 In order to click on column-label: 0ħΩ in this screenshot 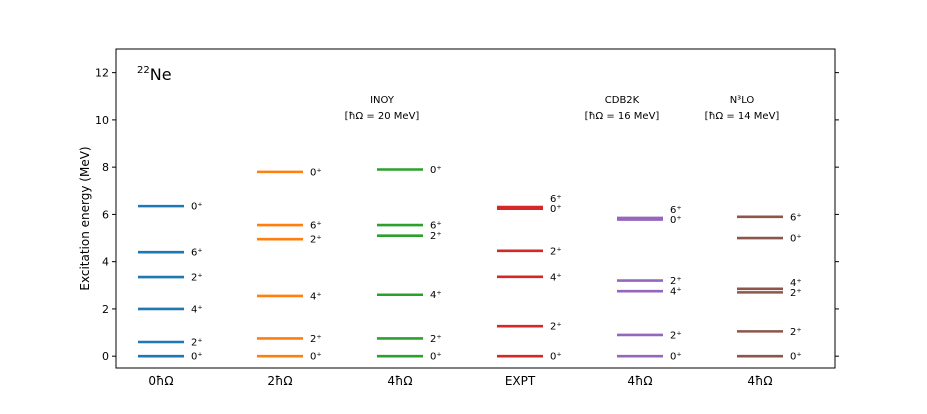, I will do `click(160, 381)`.